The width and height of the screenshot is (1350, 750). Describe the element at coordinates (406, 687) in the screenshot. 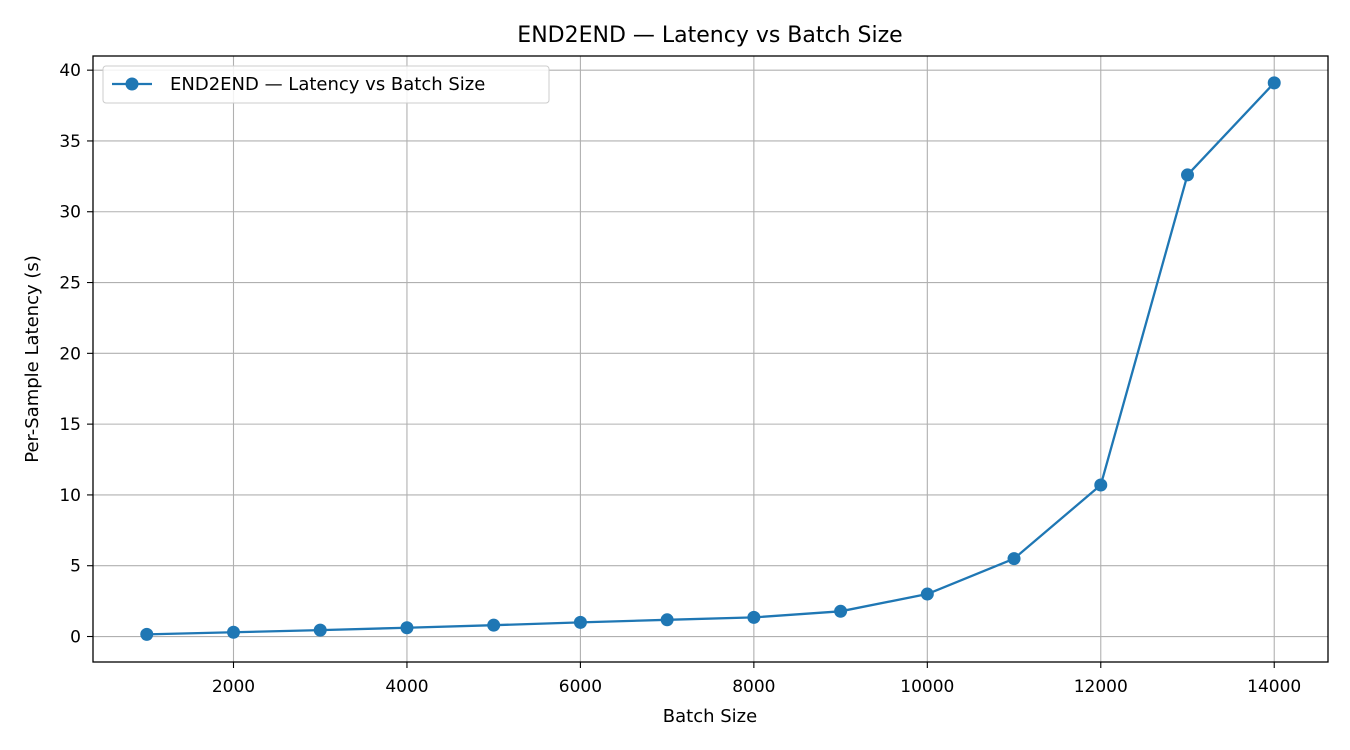

I see `x-tick-label: 4000` at that location.